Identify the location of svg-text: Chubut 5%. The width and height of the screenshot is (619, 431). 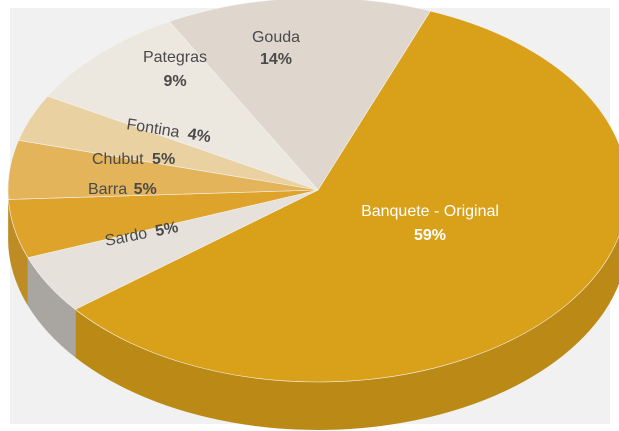
(133, 159).